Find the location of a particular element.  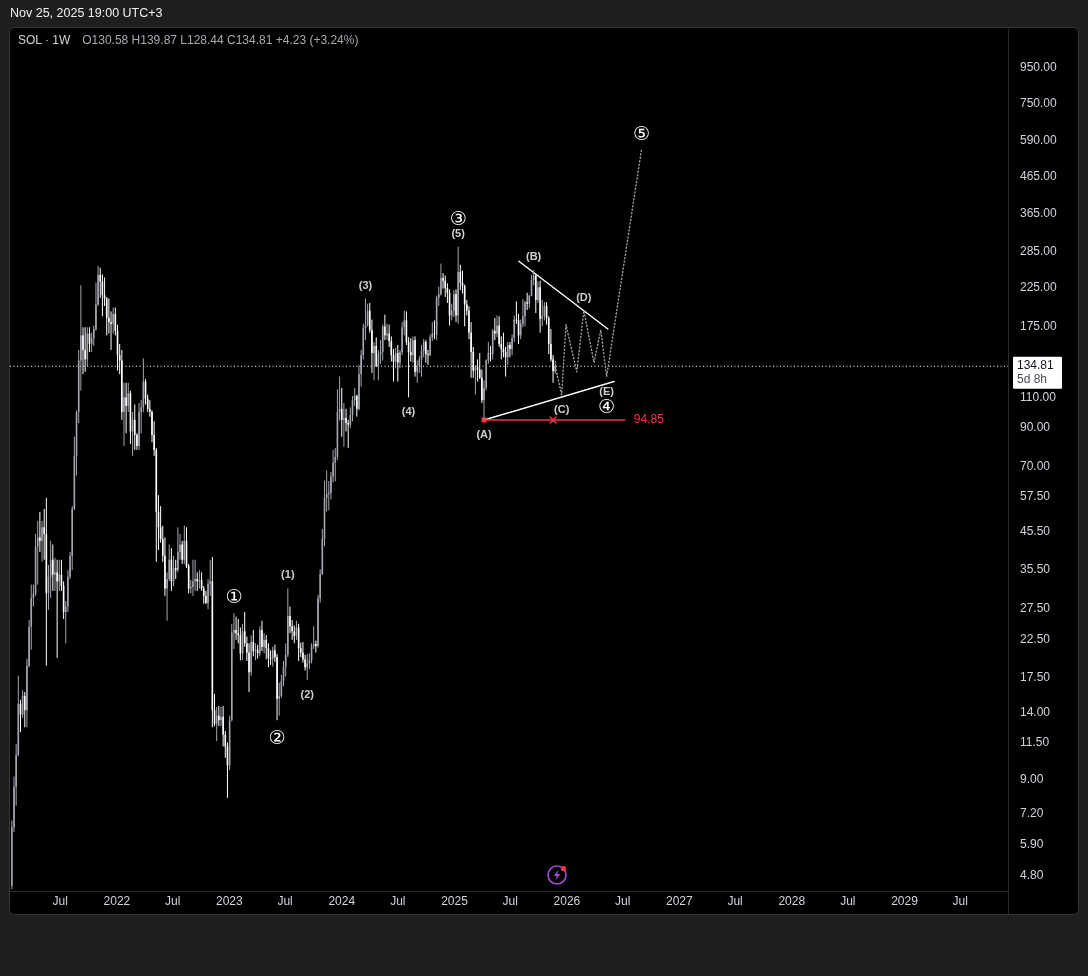

y-tick-label: 90.00 is located at coordinates (1035, 427).